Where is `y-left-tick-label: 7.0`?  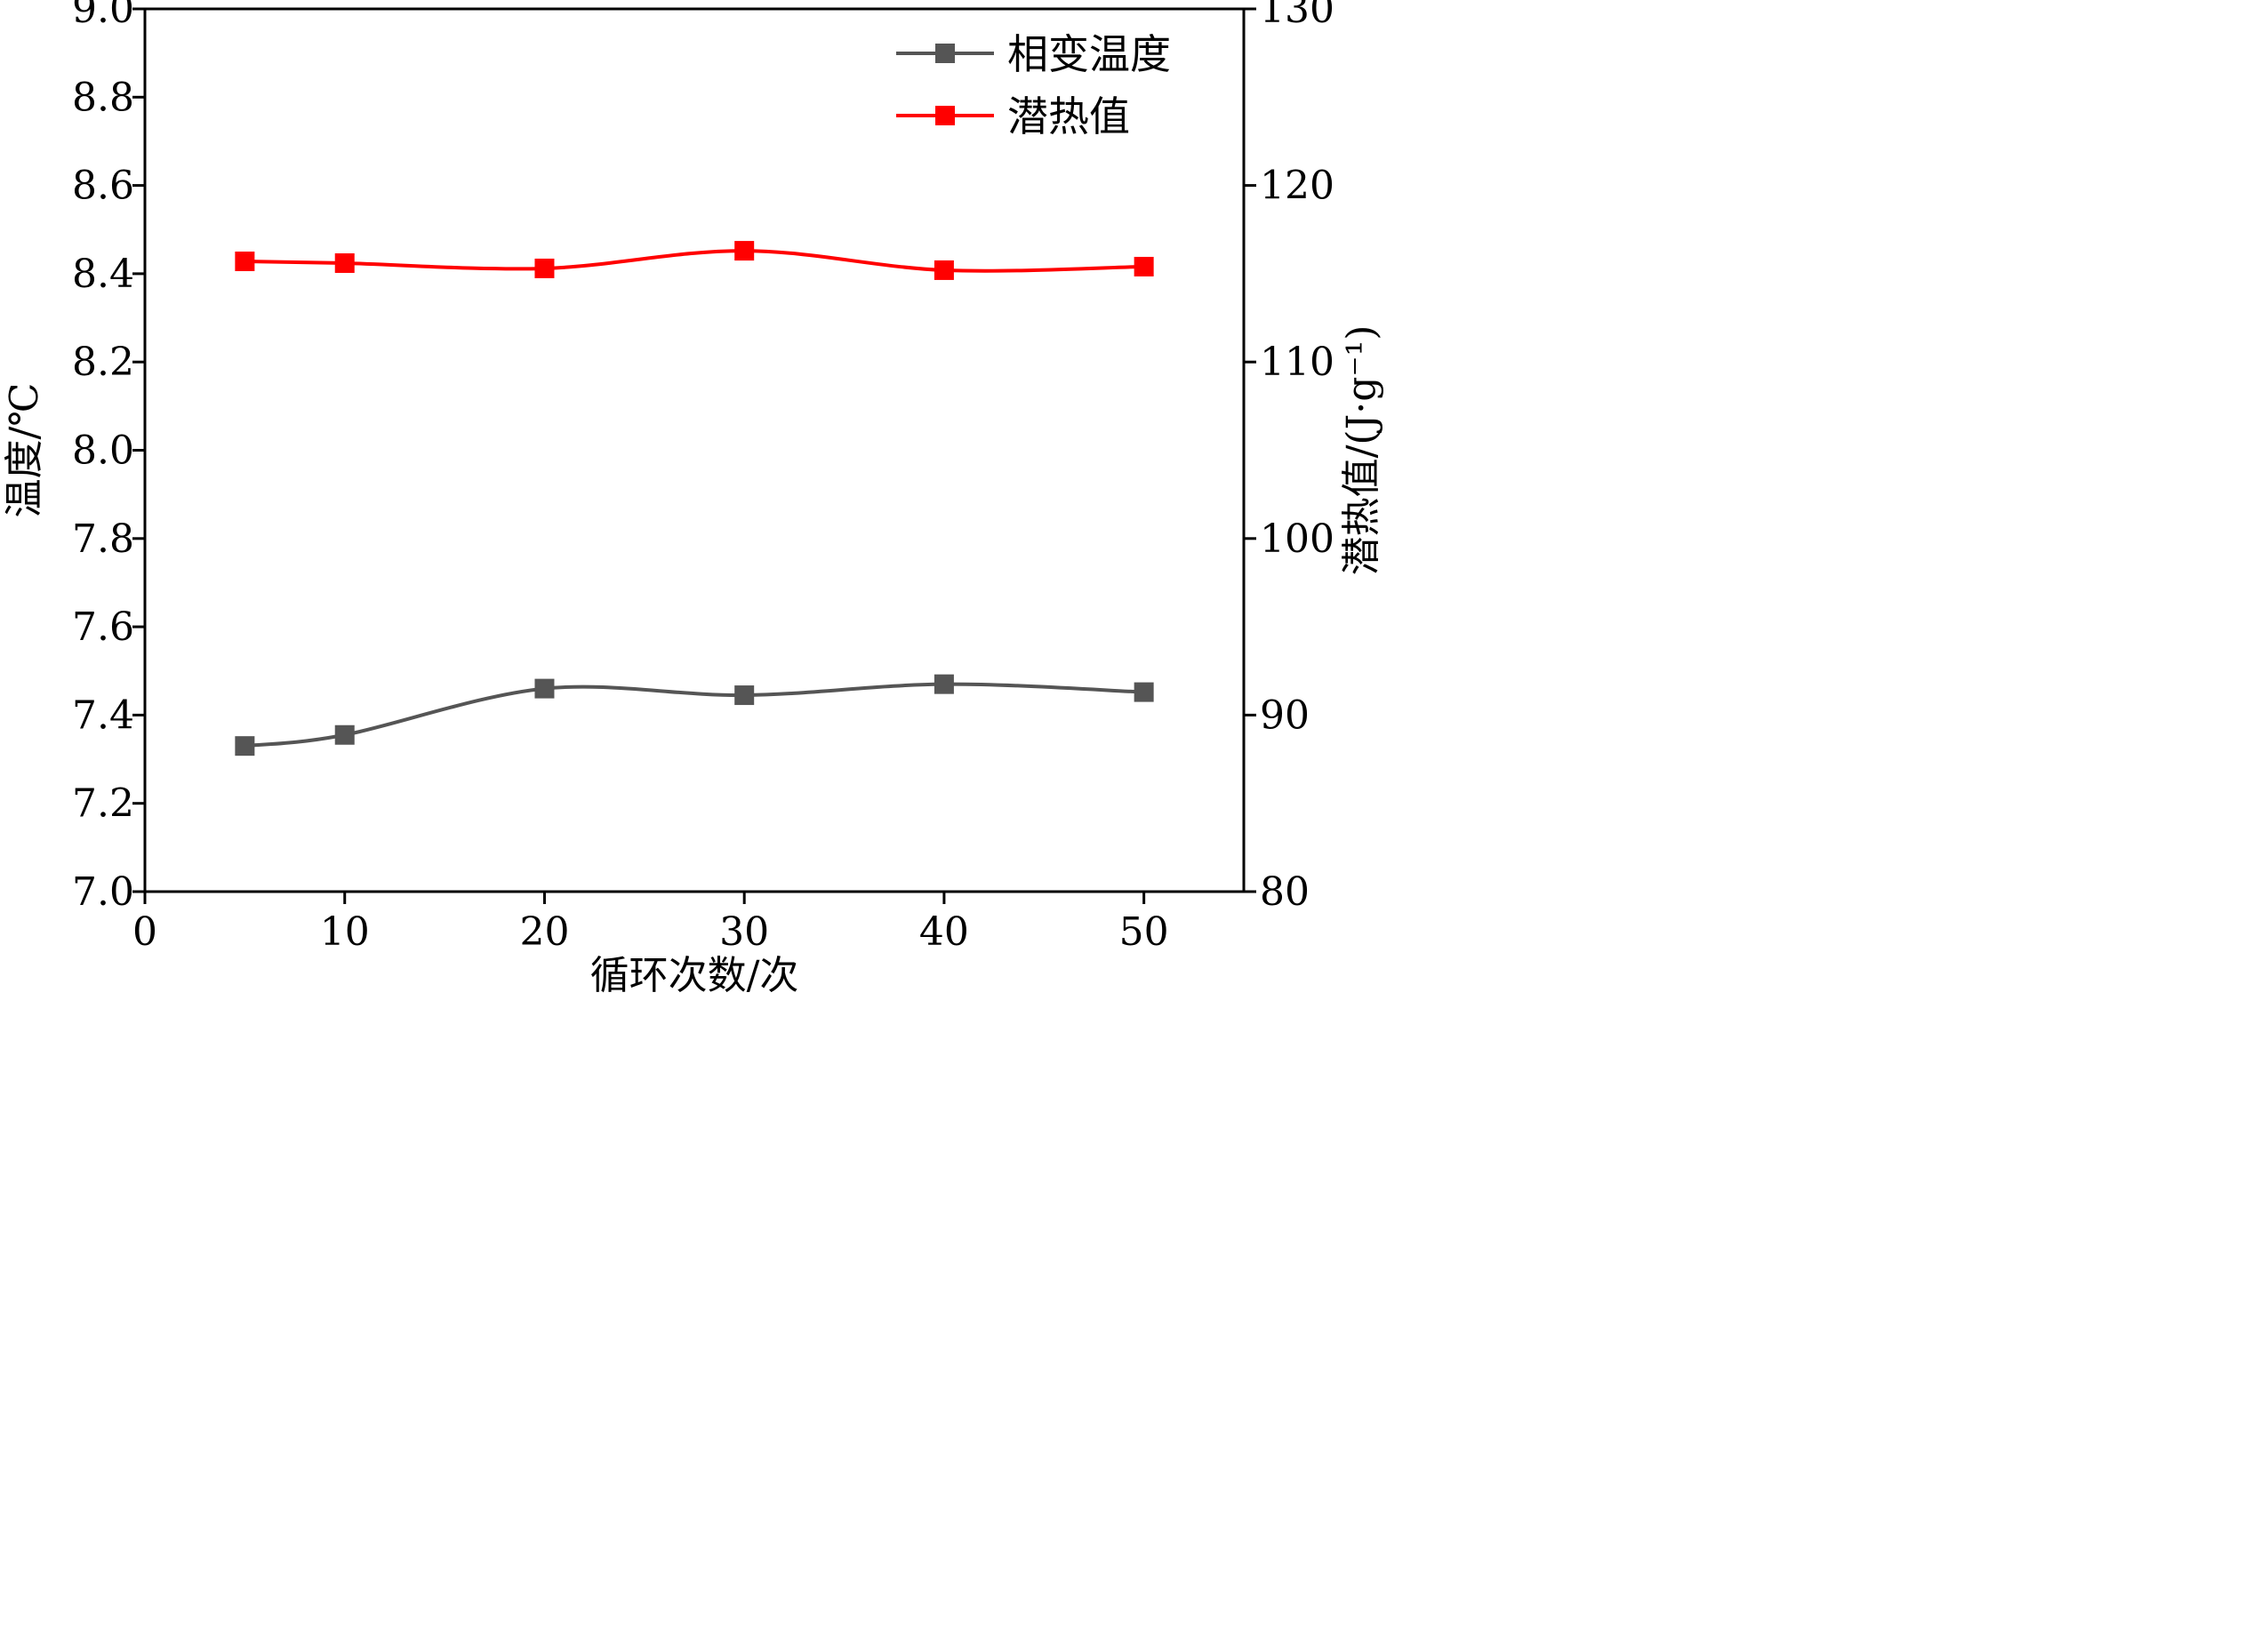 y-left-tick-label: 7.0 is located at coordinates (103, 892).